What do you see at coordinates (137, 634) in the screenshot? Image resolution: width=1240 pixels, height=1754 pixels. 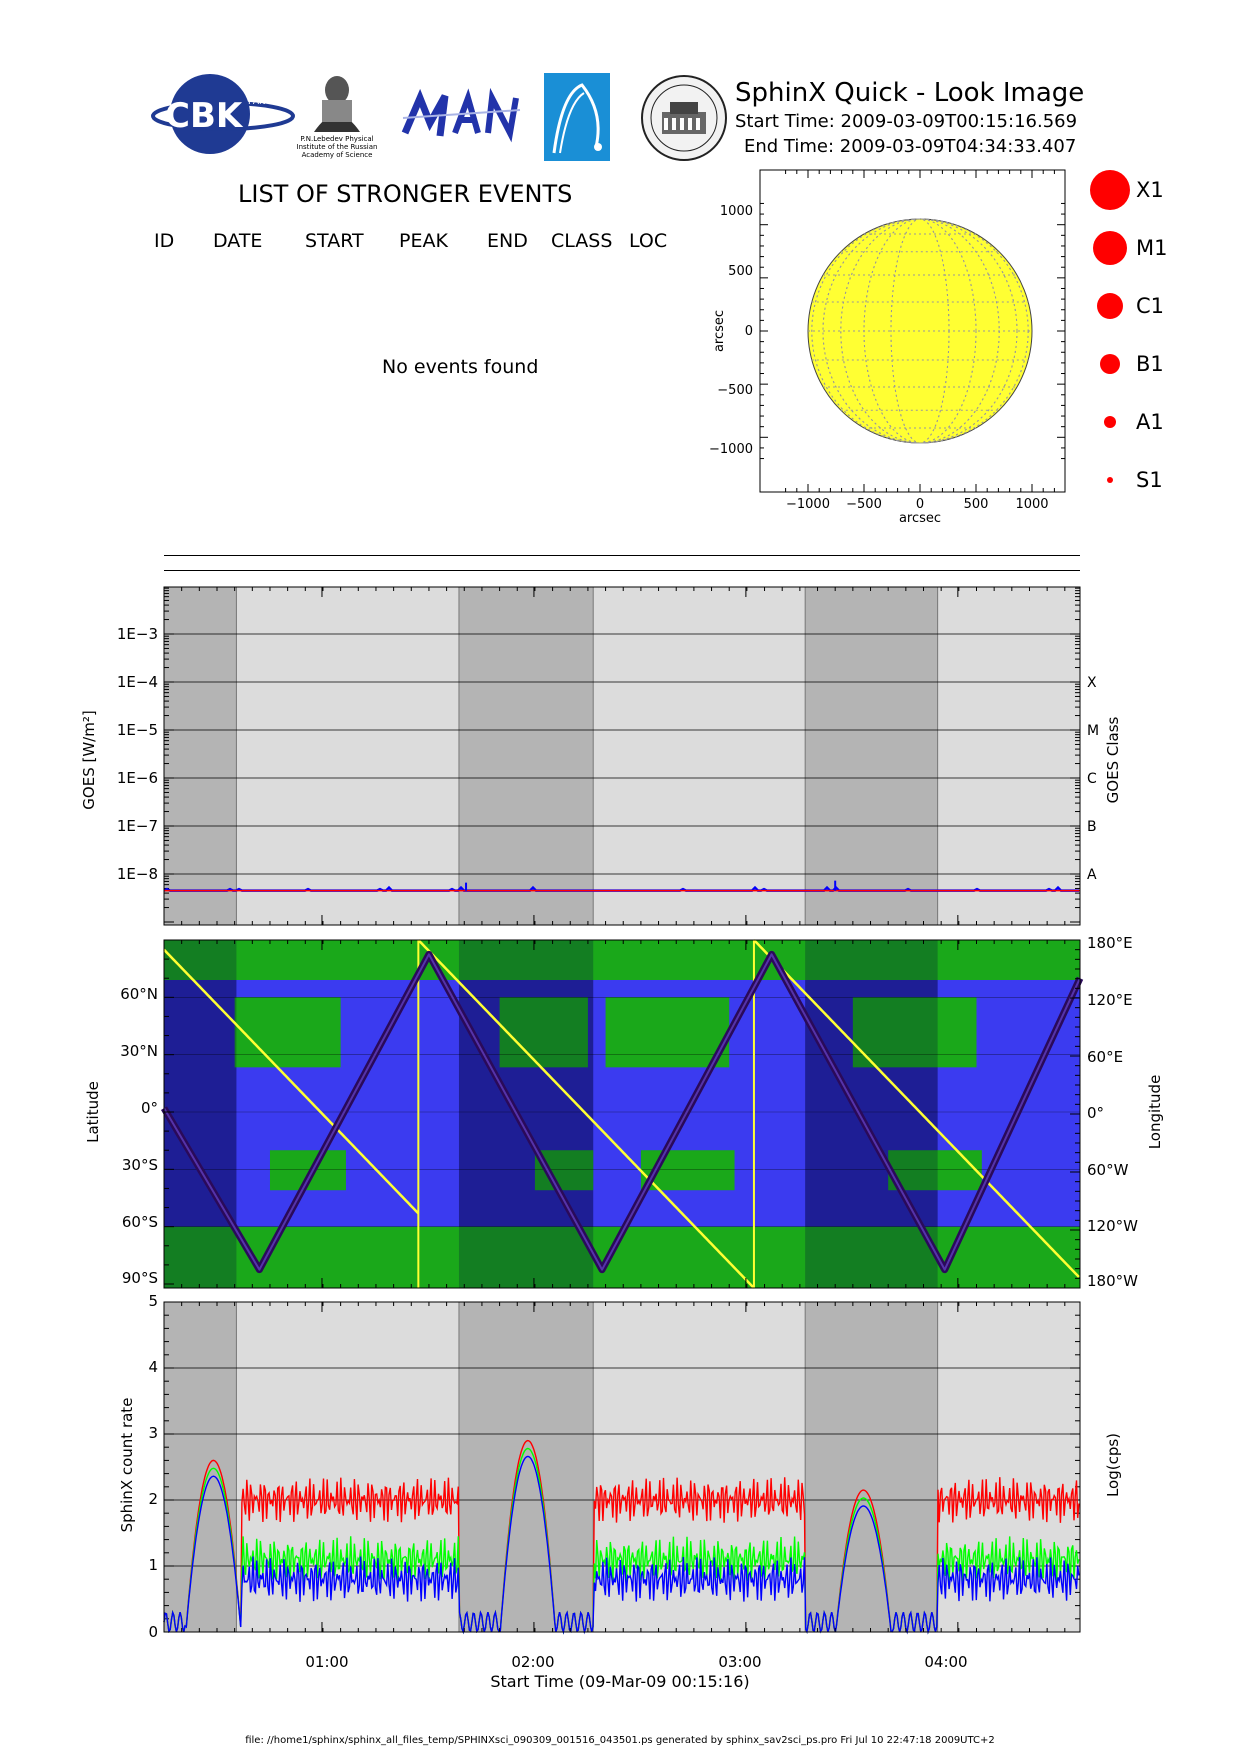 I see `goes-ytick: 1E−3` at bounding box center [137, 634].